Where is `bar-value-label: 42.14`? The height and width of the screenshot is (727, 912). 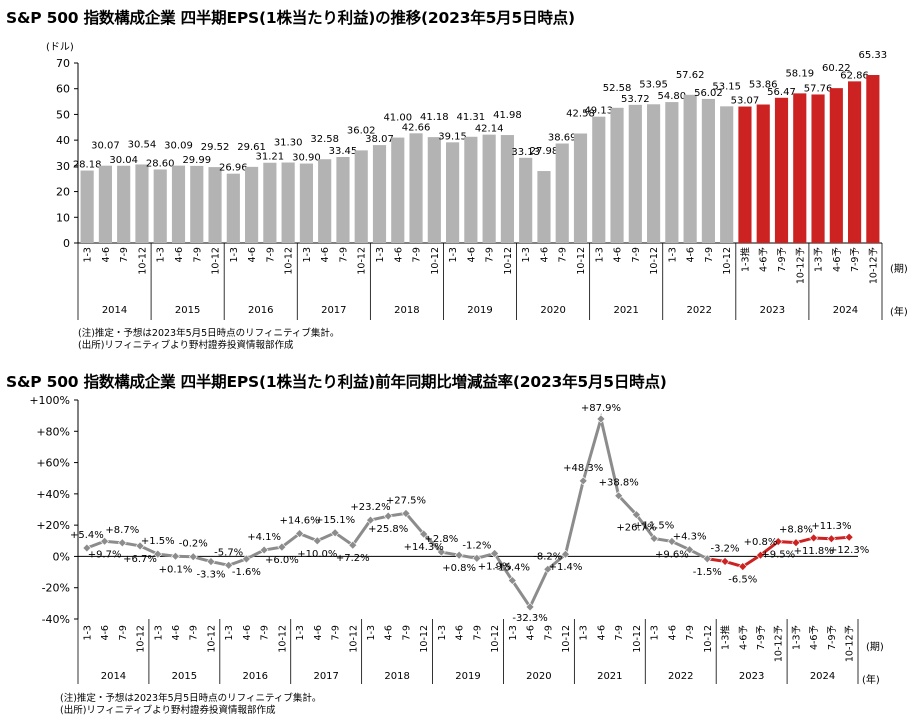
bar-value-label: 42.14 is located at coordinates (489, 129).